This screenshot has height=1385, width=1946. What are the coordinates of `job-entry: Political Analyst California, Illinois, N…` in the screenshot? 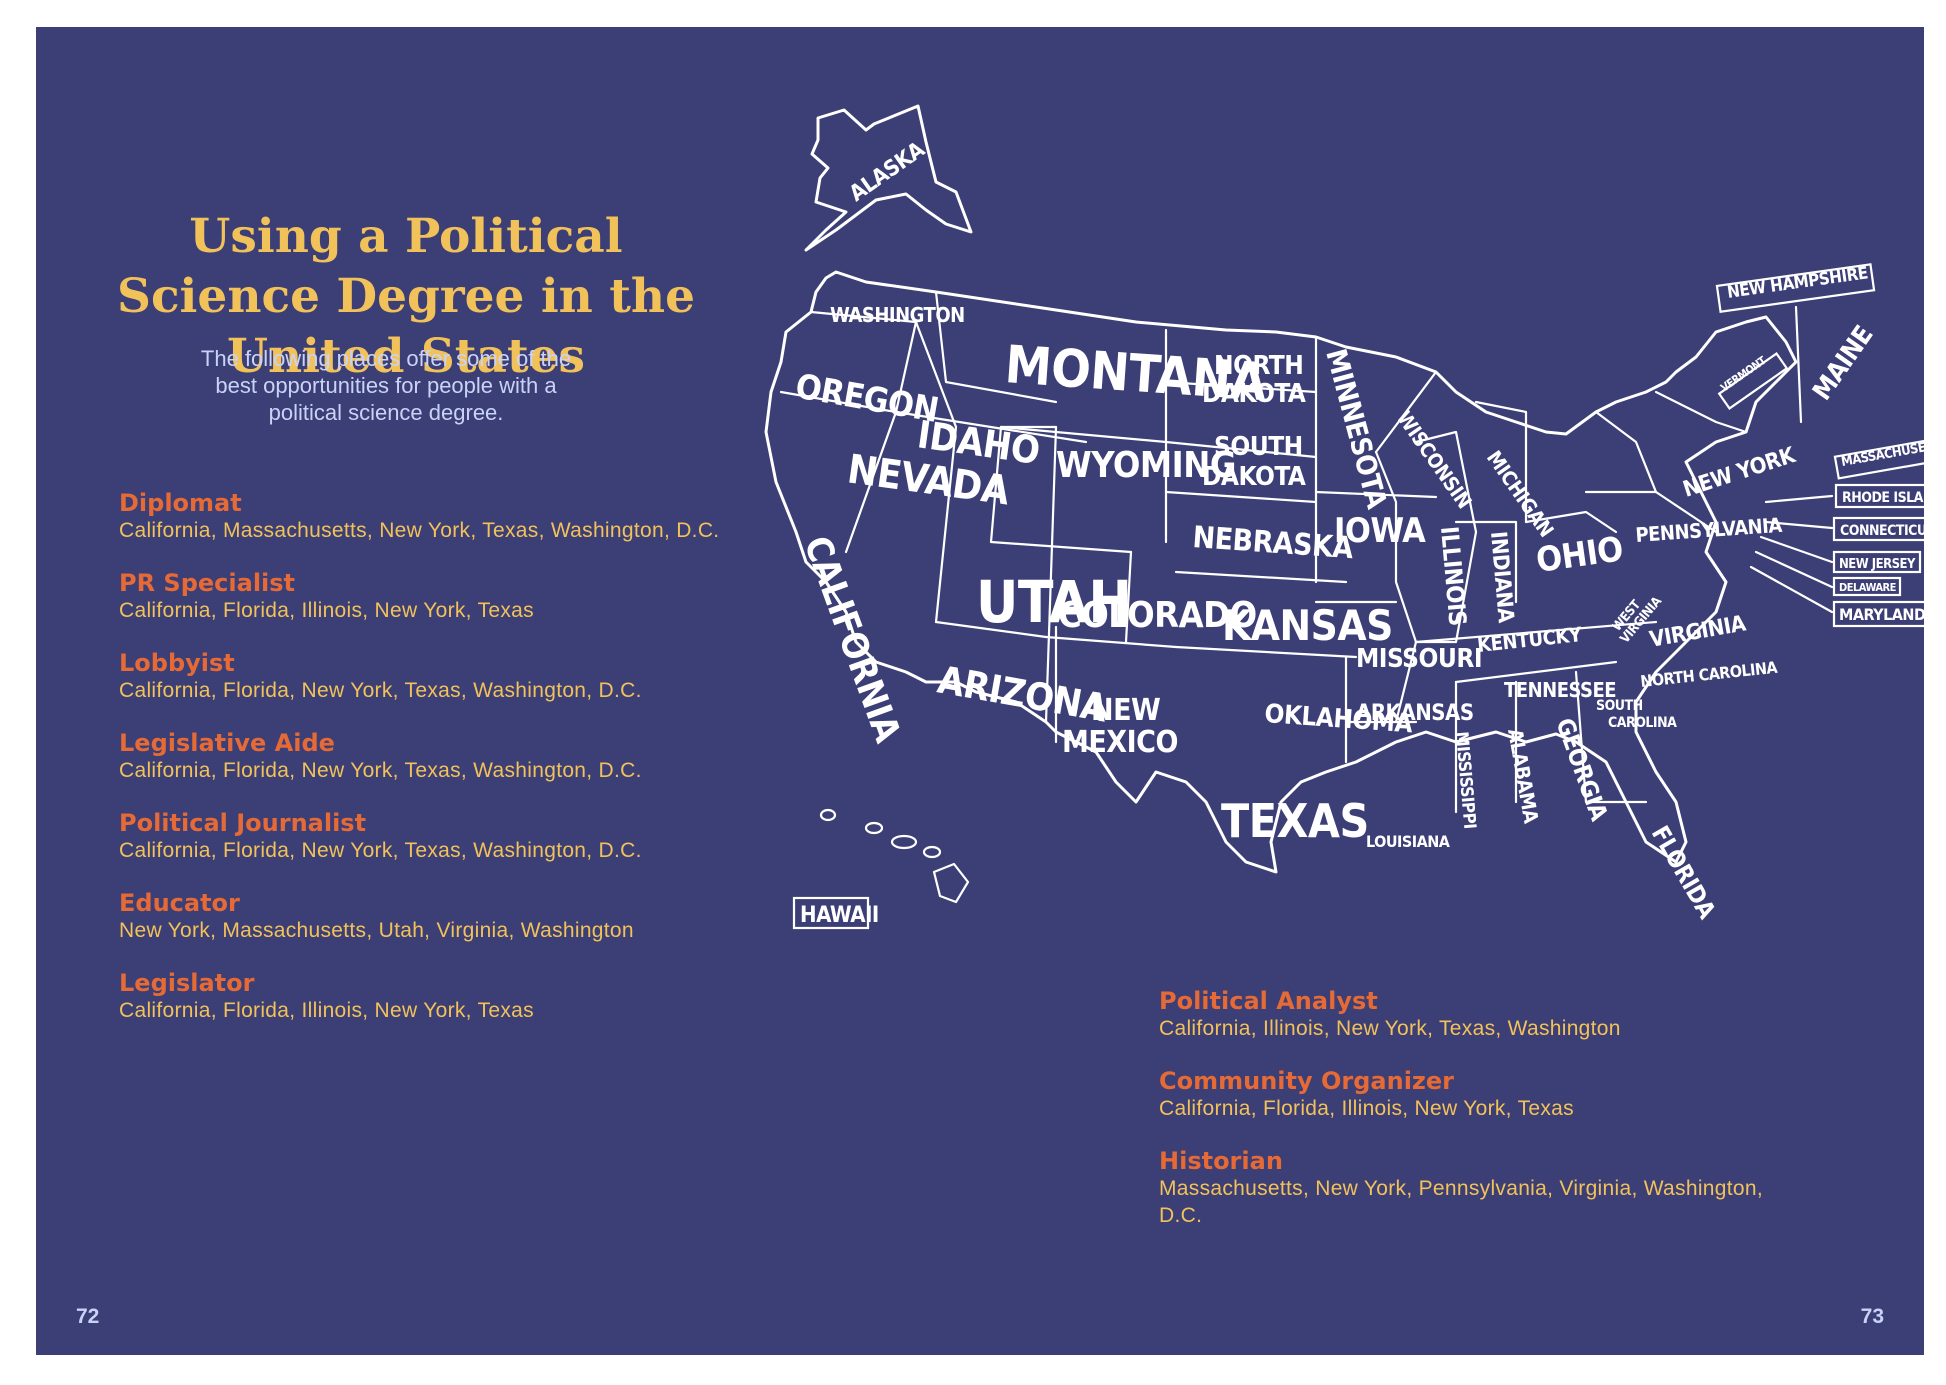 It's located at (1479, 1014).